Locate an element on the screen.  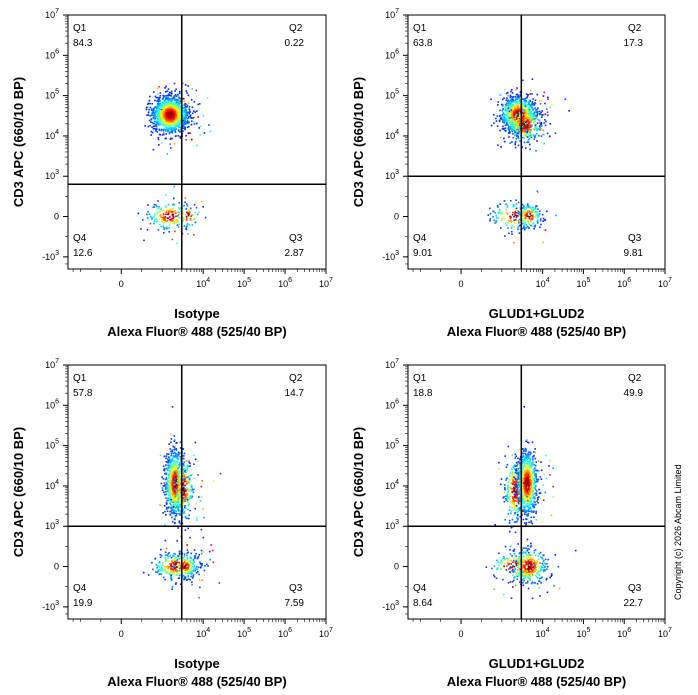
x-axis-title-sample: Isotype is located at coordinates (197, 313).